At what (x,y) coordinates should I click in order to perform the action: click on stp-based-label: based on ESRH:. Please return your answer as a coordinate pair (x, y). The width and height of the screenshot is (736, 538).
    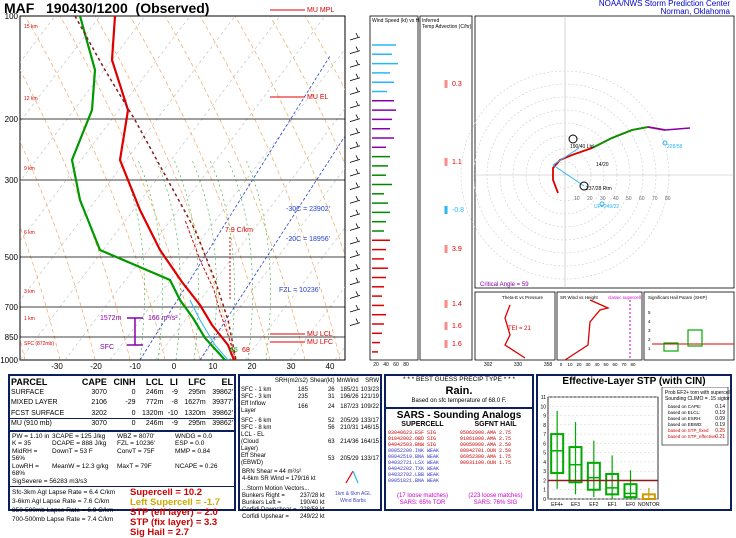
    Looking at the image, I should click on (685, 418).